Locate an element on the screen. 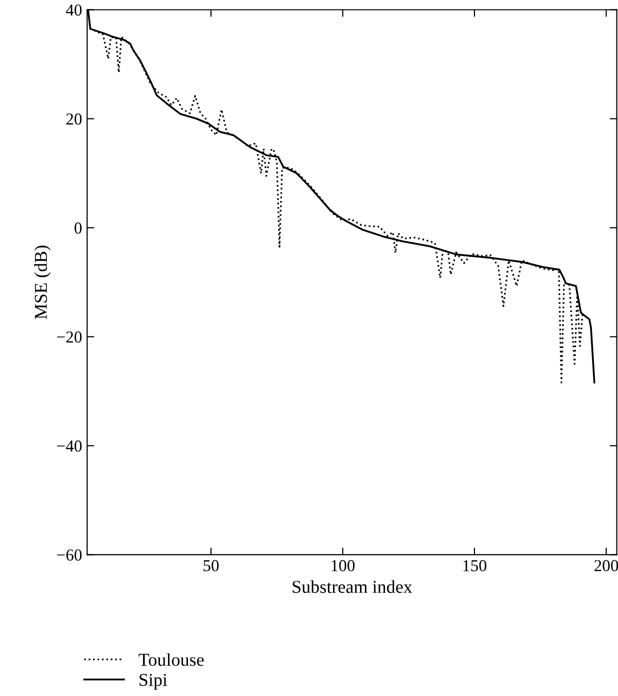 Image resolution: width=618 pixels, height=696 pixels. y-tick-label: 0 is located at coordinates (78, 228).